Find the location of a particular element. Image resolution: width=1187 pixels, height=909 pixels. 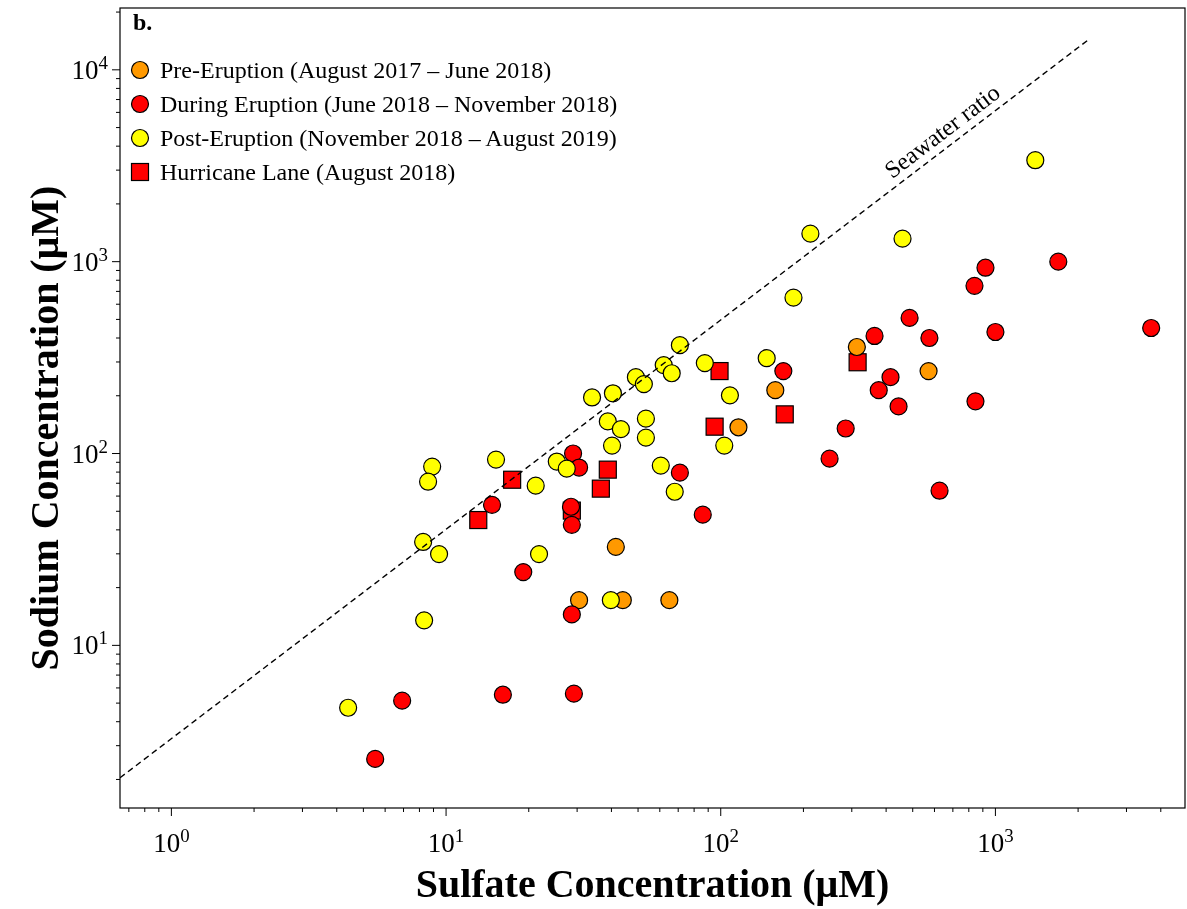

y-tick-label: 10$^{3}$ is located at coordinates (89, 260).